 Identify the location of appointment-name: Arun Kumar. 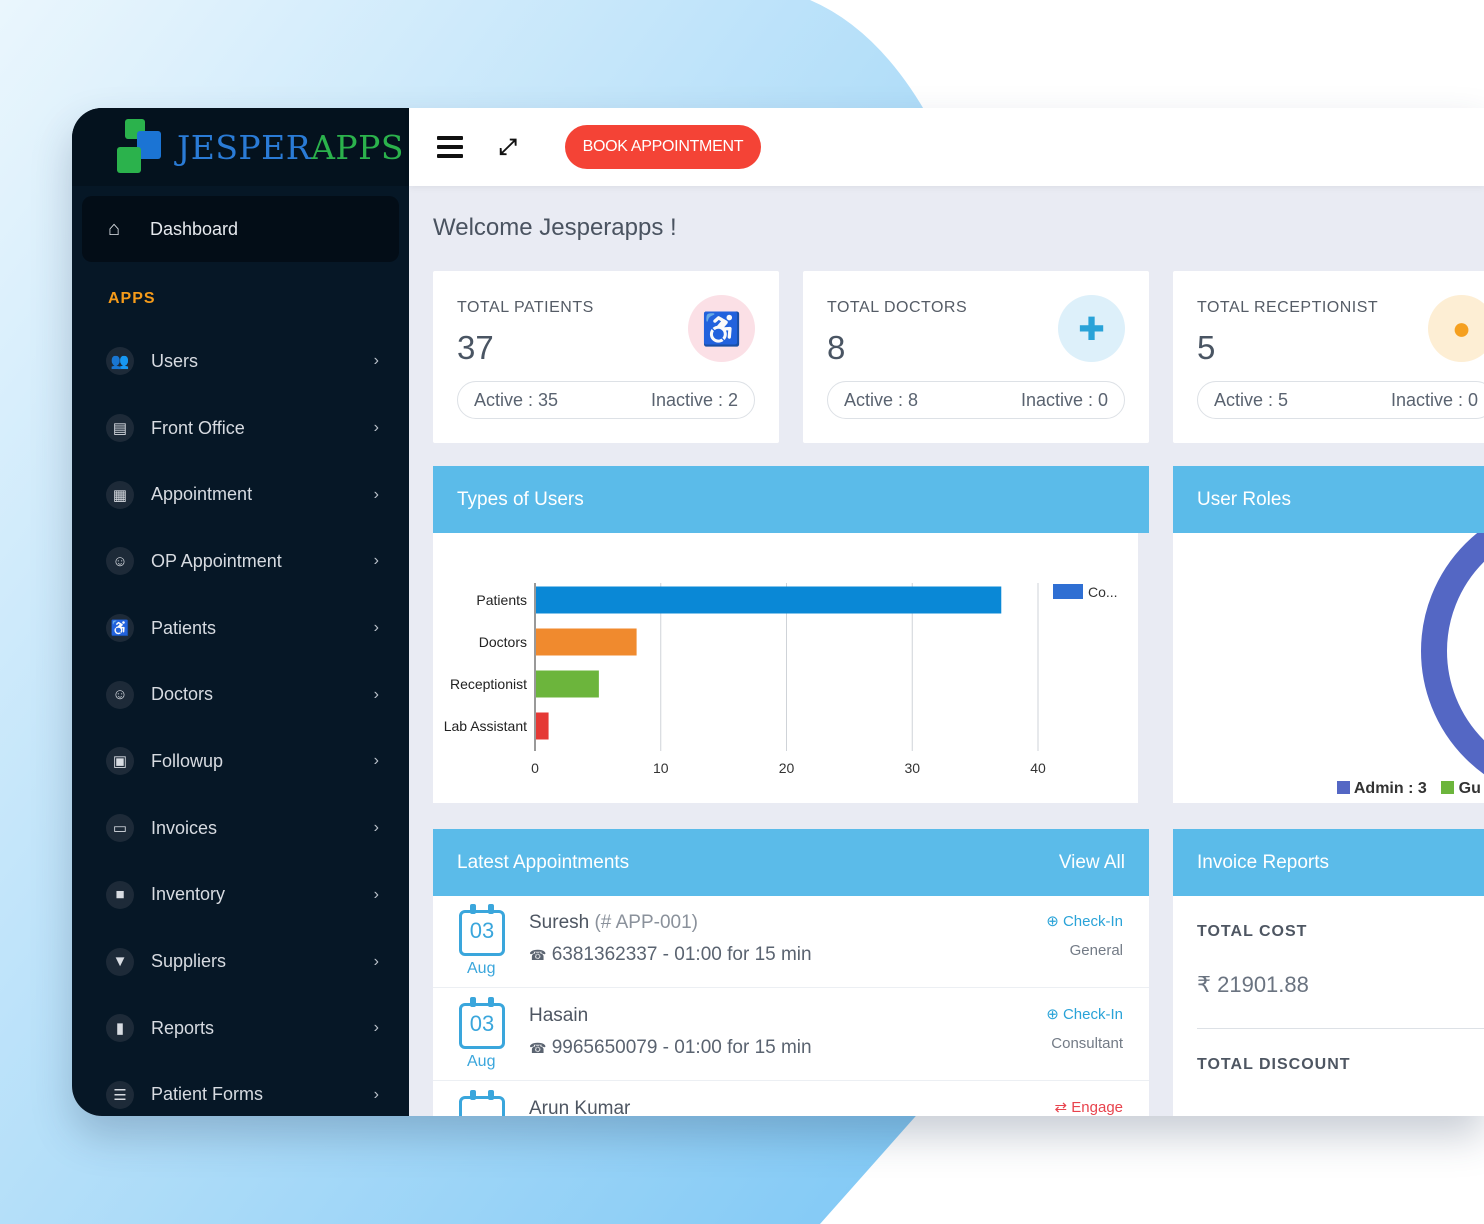
(579, 1107).